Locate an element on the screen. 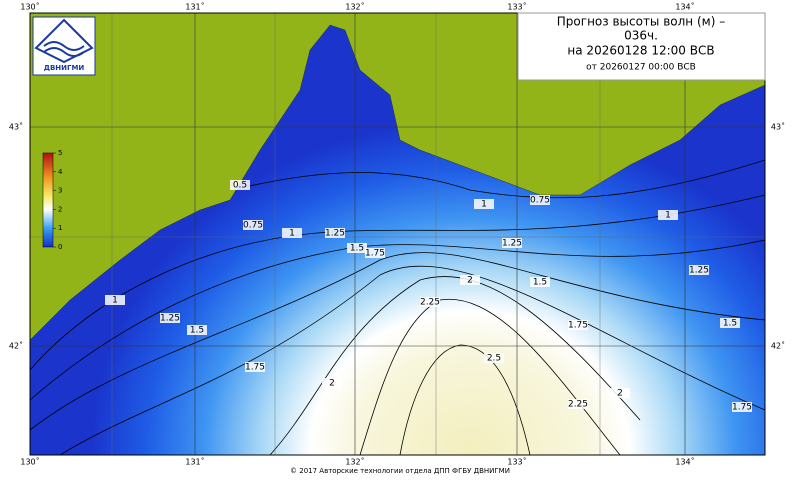 Image resolution: width=800 pixels, height=480 pixels. logo-waves is located at coordinates (64, 49).